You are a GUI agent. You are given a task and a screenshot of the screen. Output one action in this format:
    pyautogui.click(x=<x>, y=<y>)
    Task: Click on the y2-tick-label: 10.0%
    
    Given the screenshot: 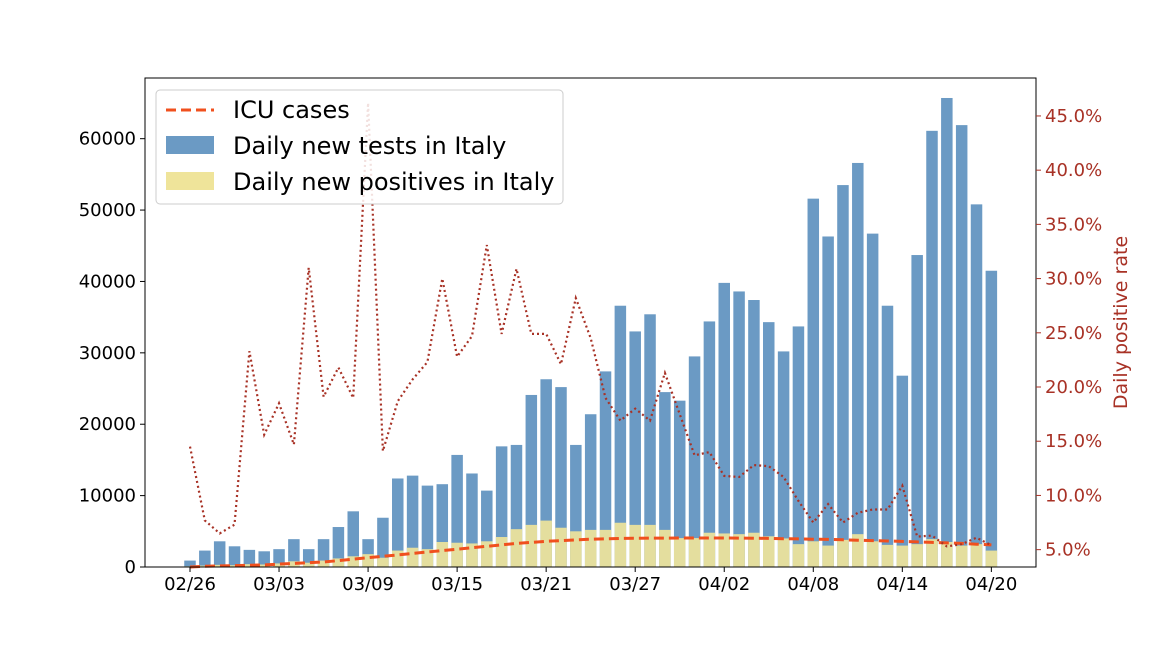 What is the action you would take?
    pyautogui.click(x=1073, y=495)
    